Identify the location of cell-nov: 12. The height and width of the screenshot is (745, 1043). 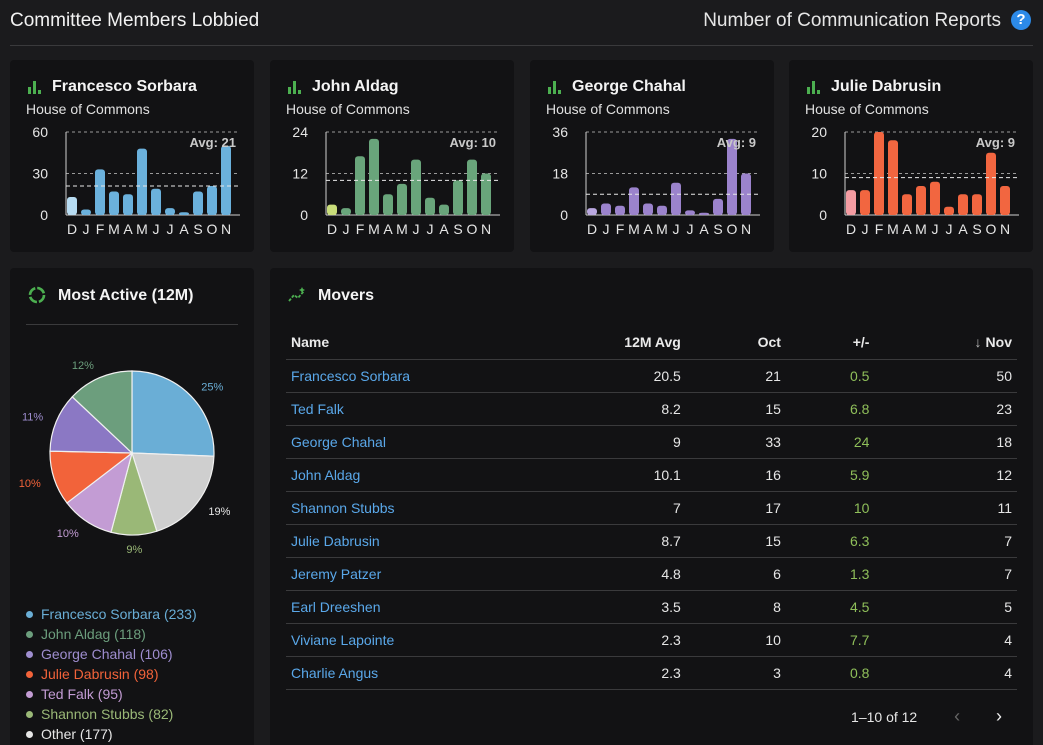
(945, 475).